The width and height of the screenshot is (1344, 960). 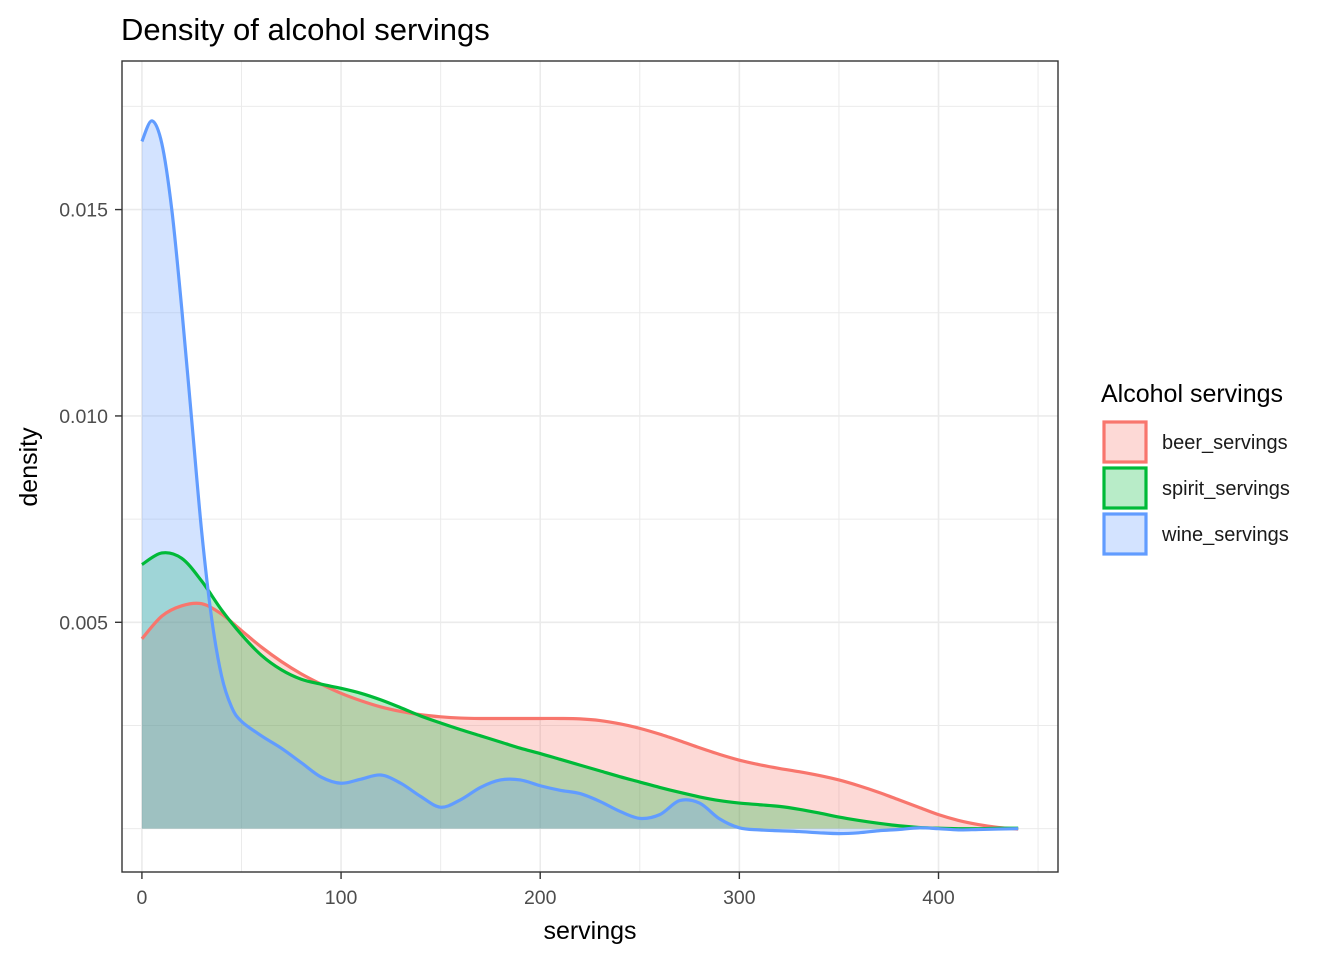 I want to click on x-tick-label: 300, so click(x=739, y=898).